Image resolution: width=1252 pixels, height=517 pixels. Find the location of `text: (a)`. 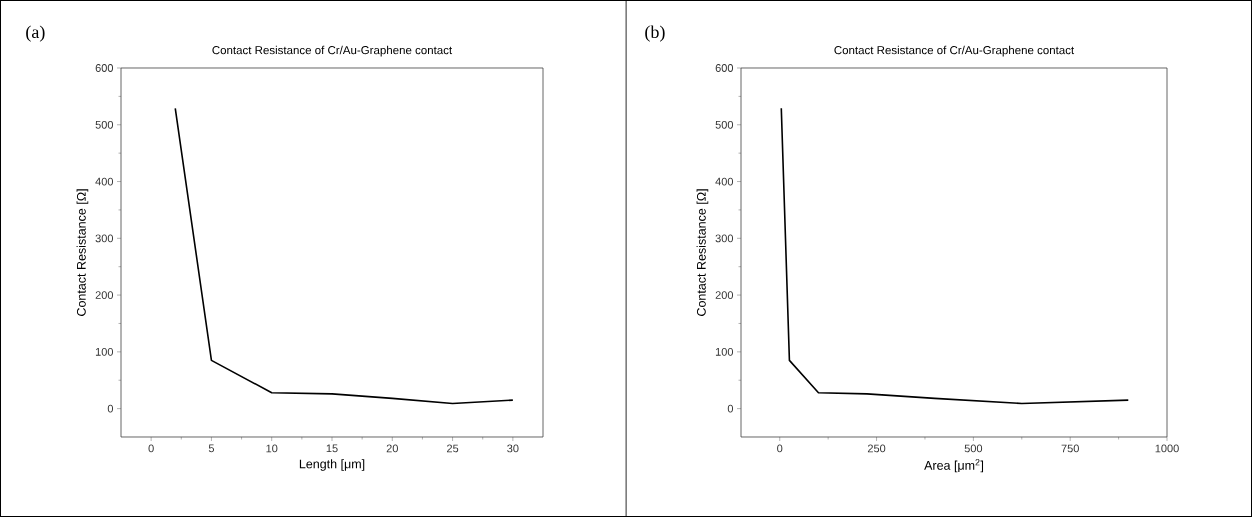

text: (a) is located at coordinates (35, 33).